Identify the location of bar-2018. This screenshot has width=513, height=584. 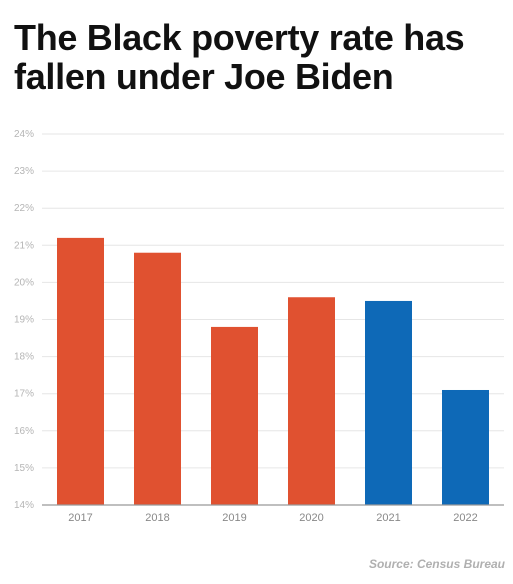
(157, 378).